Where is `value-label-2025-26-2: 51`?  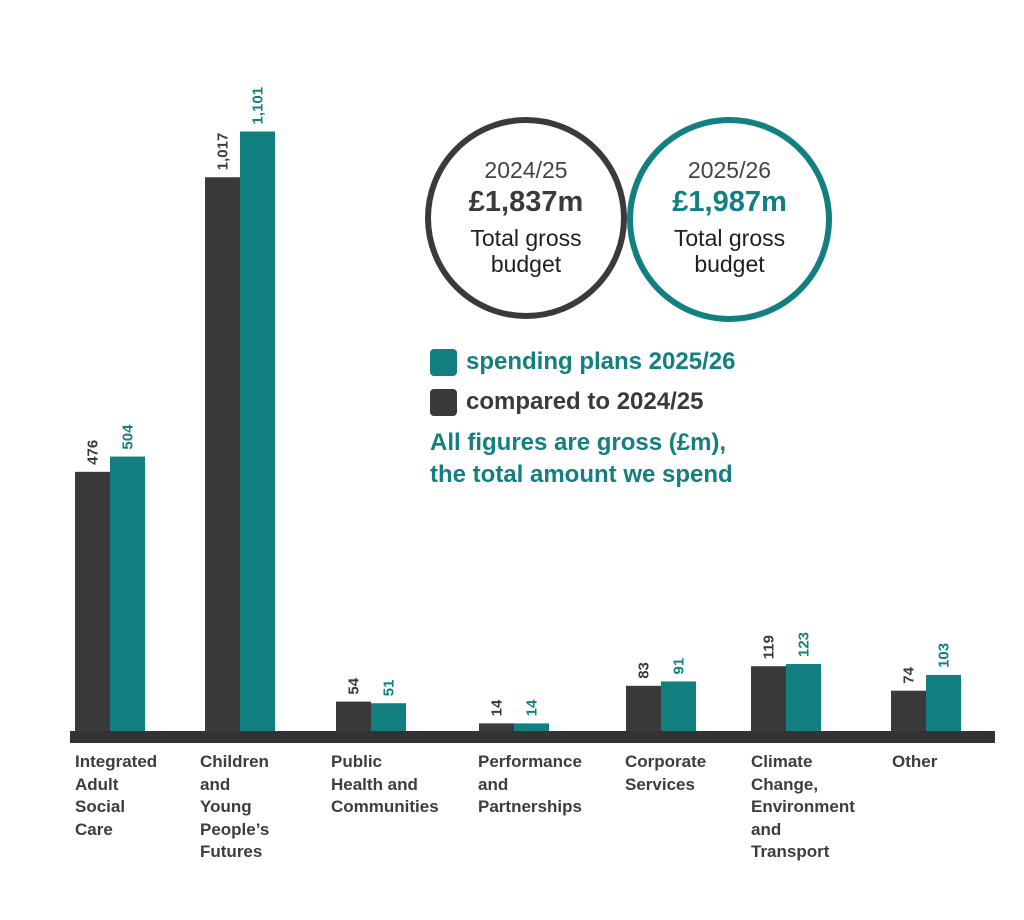
value-label-2025-26-2: 51 is located at coordinates (389, 688).